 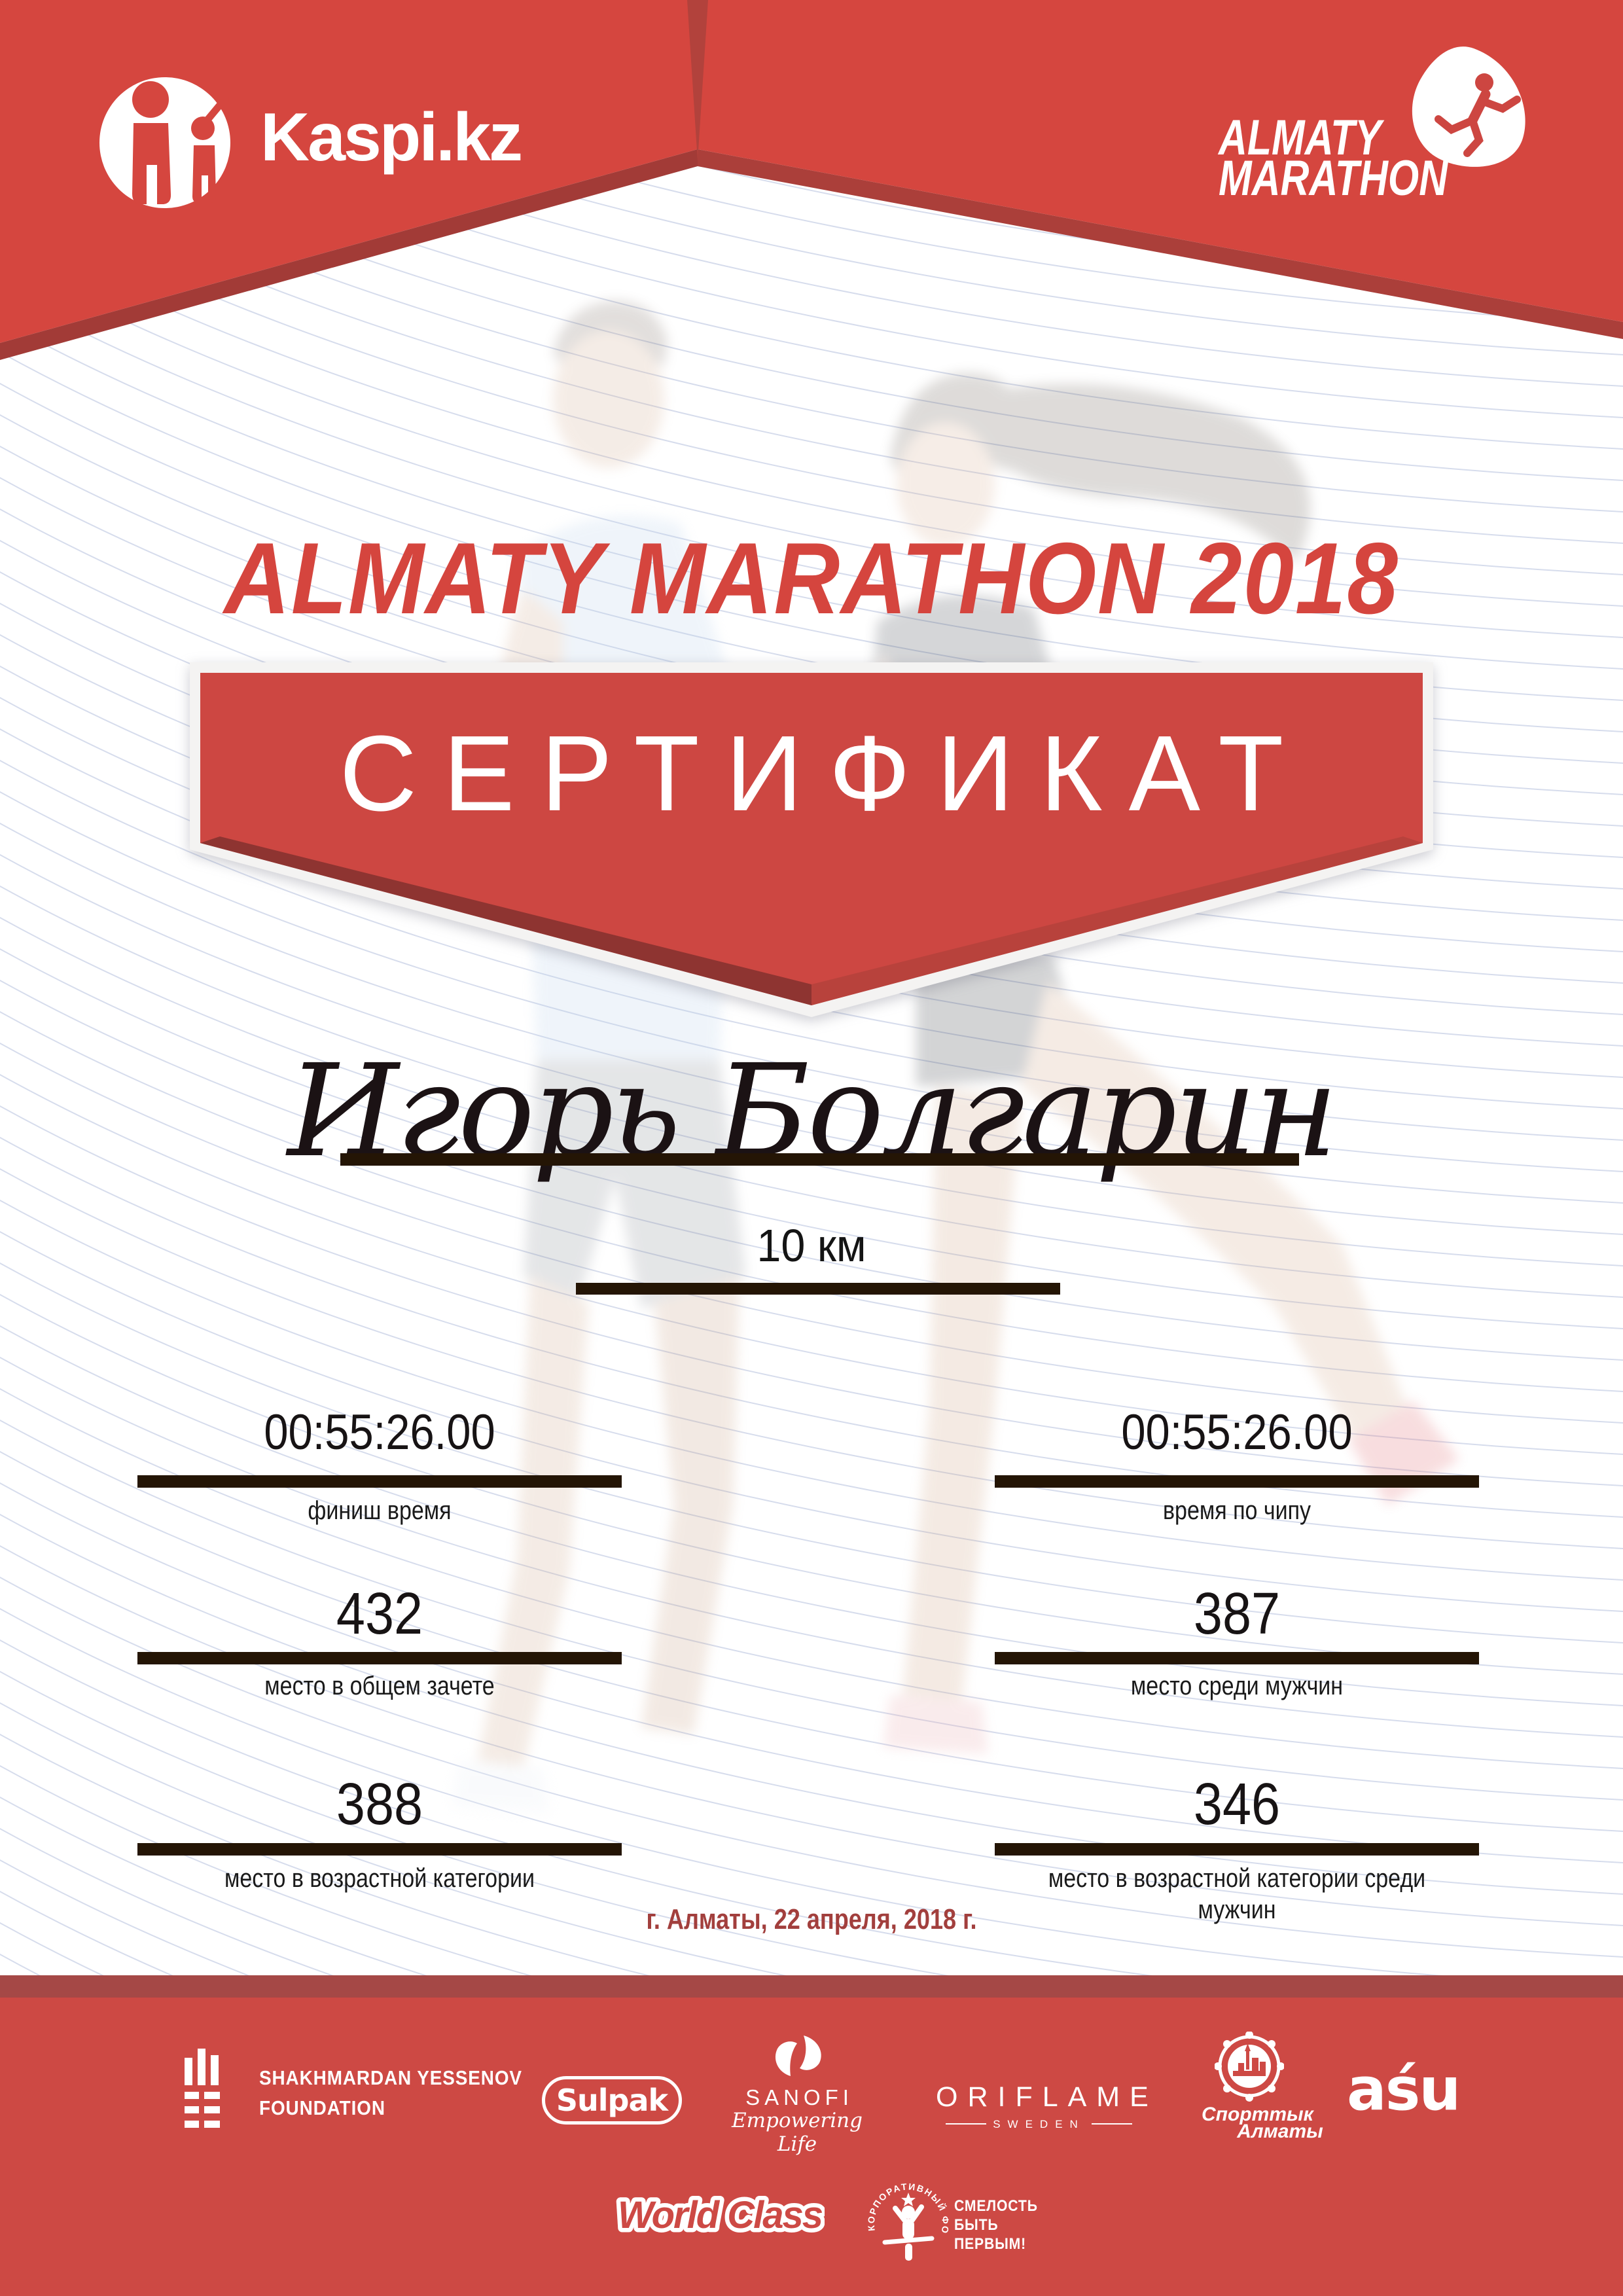 I want to click on stat-gender-place-value: 387, so click(x=1237, y=1614).